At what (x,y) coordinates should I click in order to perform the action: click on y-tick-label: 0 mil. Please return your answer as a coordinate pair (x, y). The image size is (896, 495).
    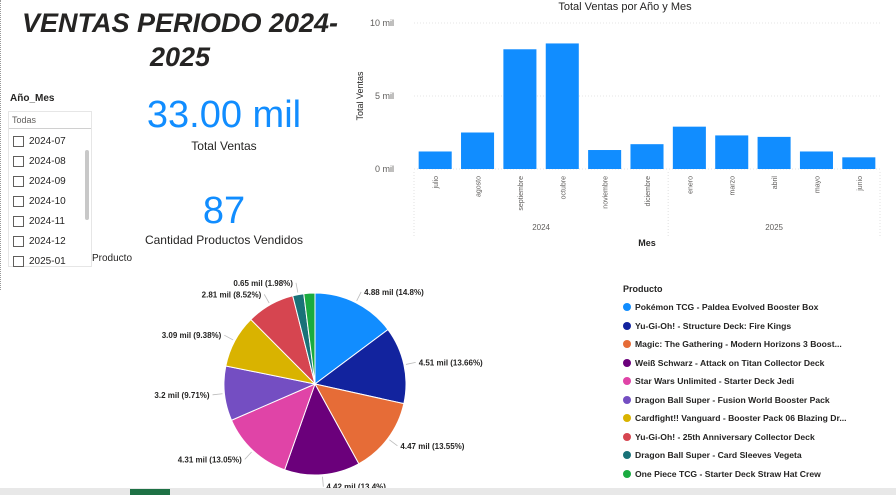
    Looking at the image, I should click on (384, 169).